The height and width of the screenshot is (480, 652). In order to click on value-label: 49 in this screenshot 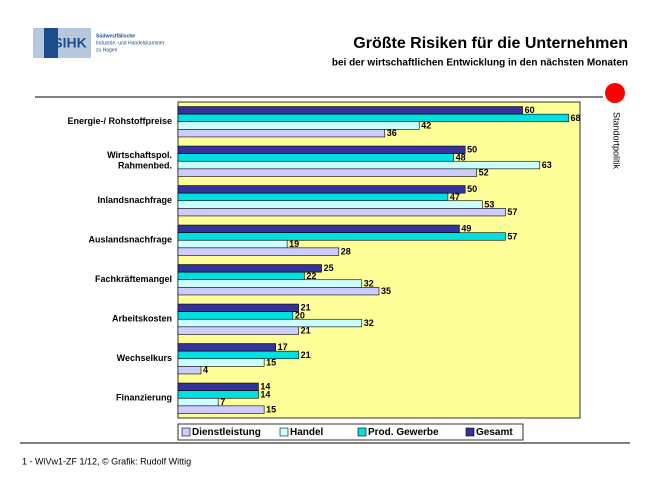, I will do `click(466, 229)`.